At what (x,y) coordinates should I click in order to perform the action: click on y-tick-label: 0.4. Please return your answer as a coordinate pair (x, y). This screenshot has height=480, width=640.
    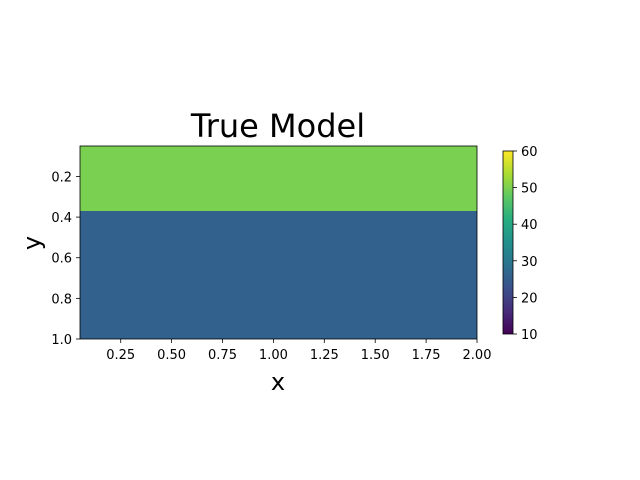
    Looking at the image, I should click on (61, 218).